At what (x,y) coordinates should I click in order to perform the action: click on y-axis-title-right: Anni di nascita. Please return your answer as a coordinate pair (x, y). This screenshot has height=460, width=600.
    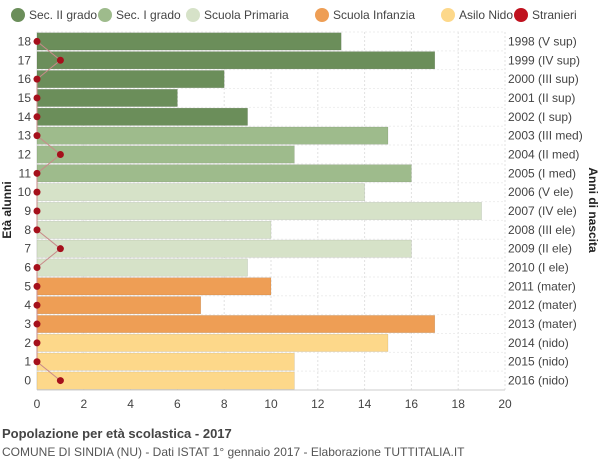
    Looking at the image, I should click on (593, 210).